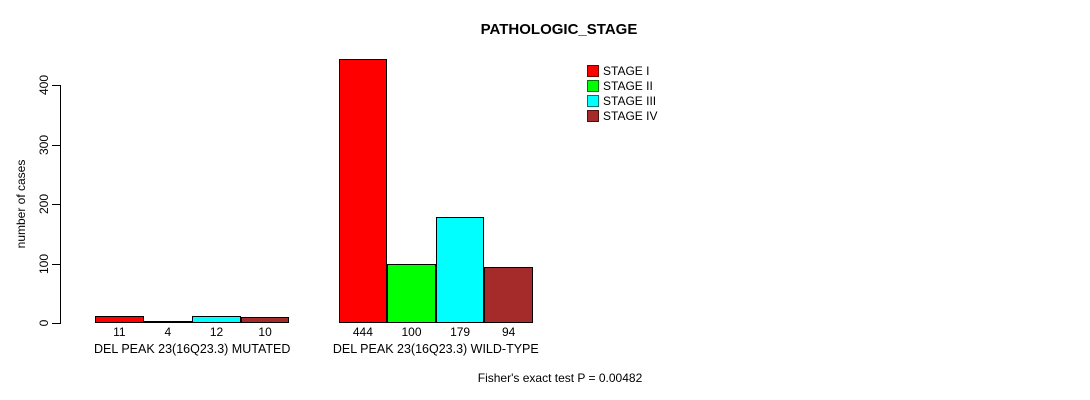 This screenshot has height=400, width=1090. I want to click on legend-item: STAGE IV, so click(622, 115).